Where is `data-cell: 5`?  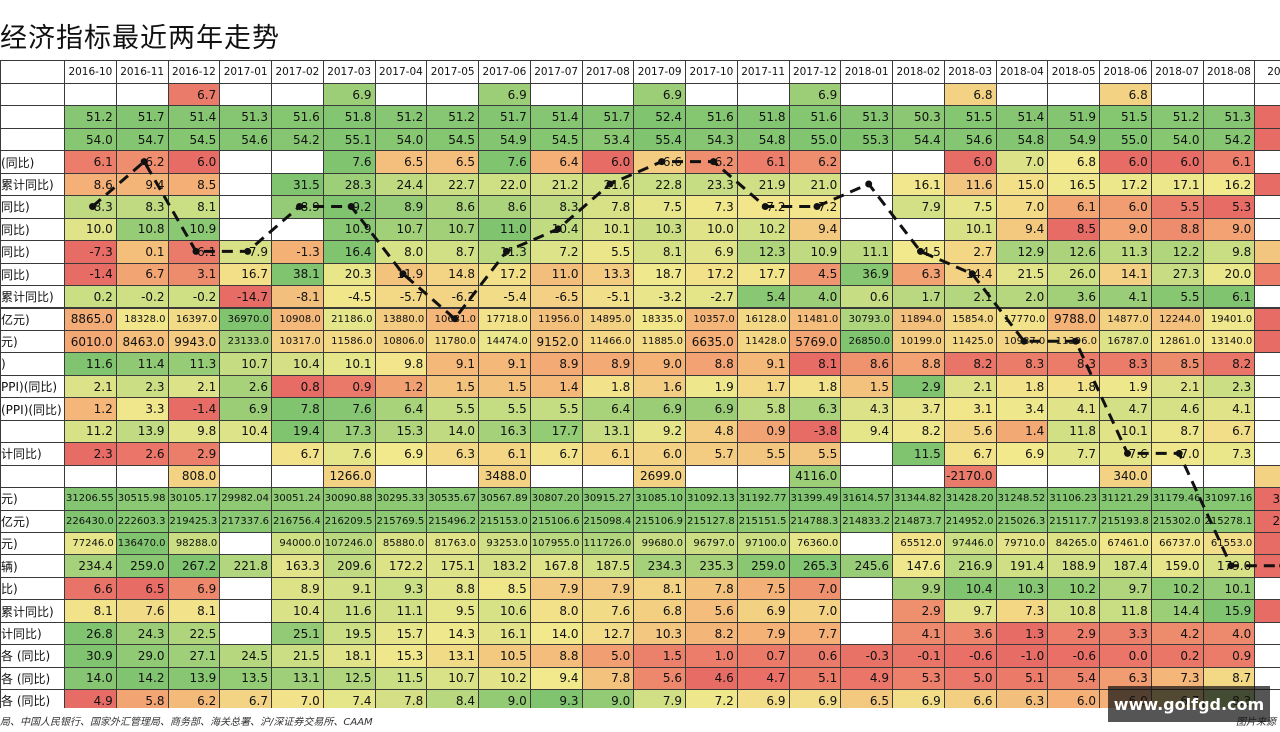
data-cell: 5 is located at coordinates (1267, 139).